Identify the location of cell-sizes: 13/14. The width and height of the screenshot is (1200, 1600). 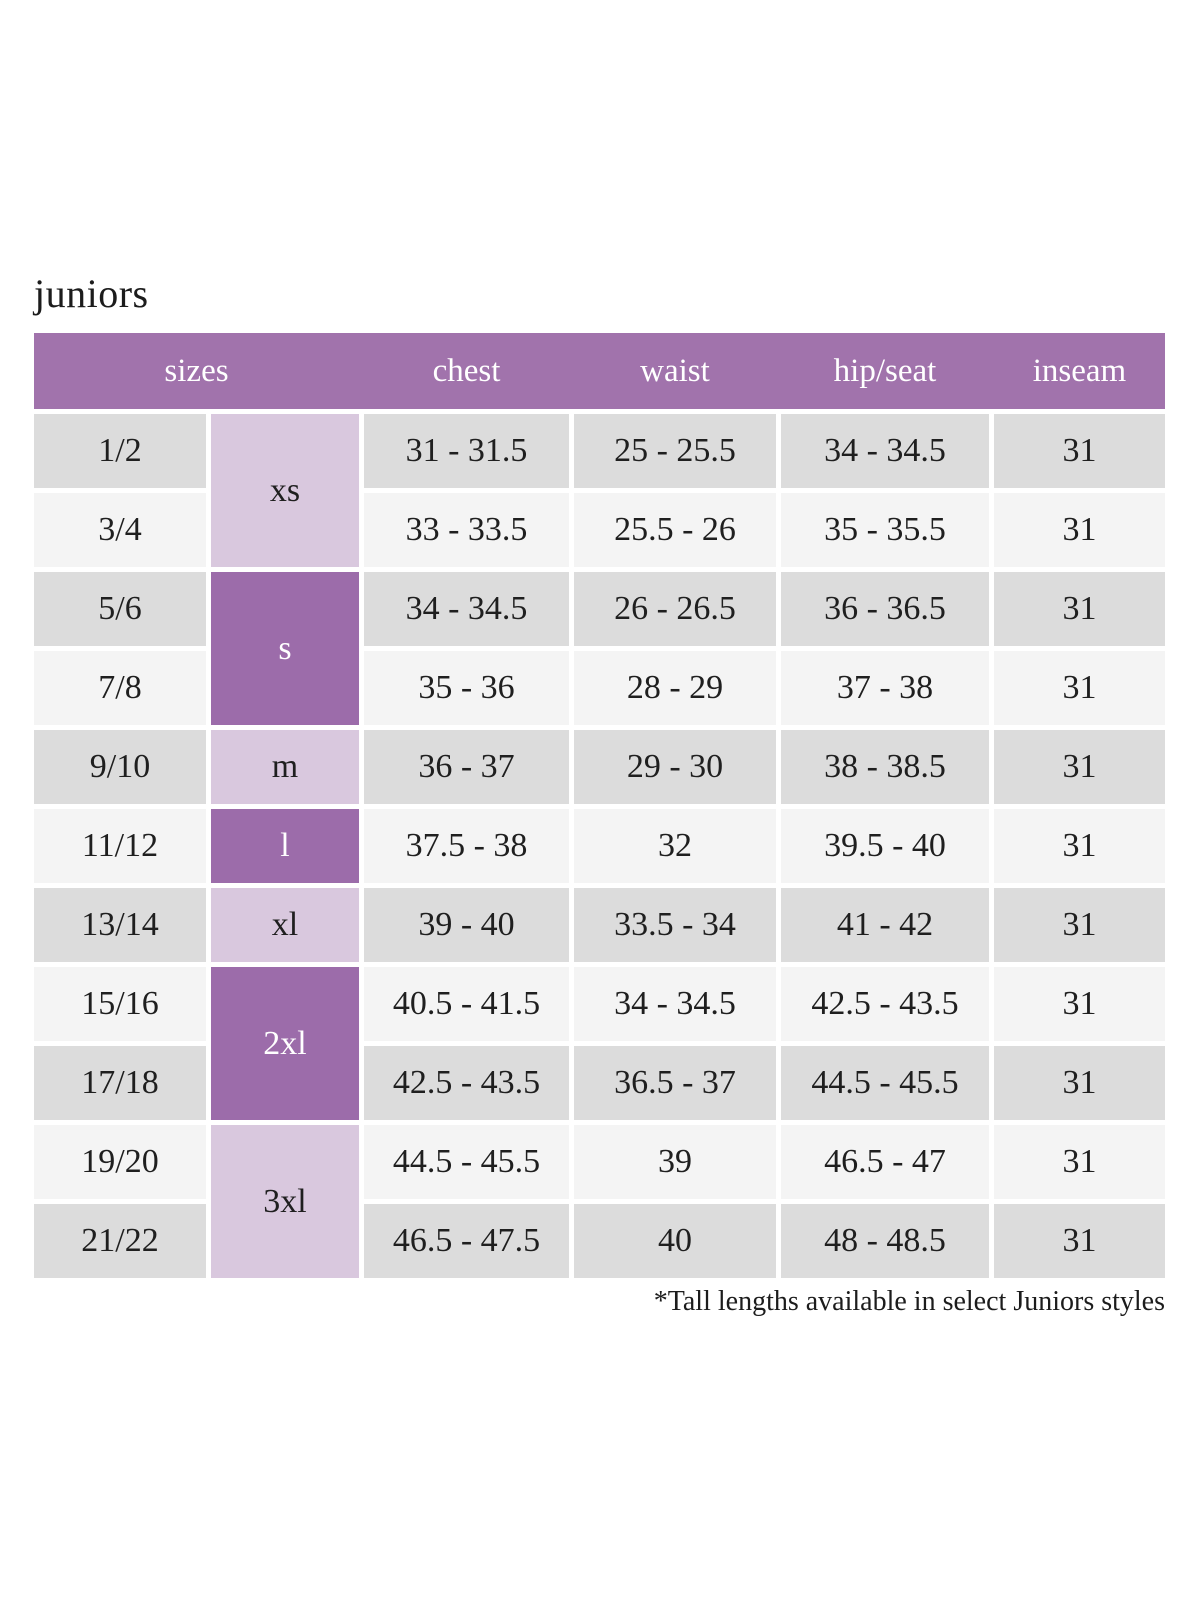
(120, 925).